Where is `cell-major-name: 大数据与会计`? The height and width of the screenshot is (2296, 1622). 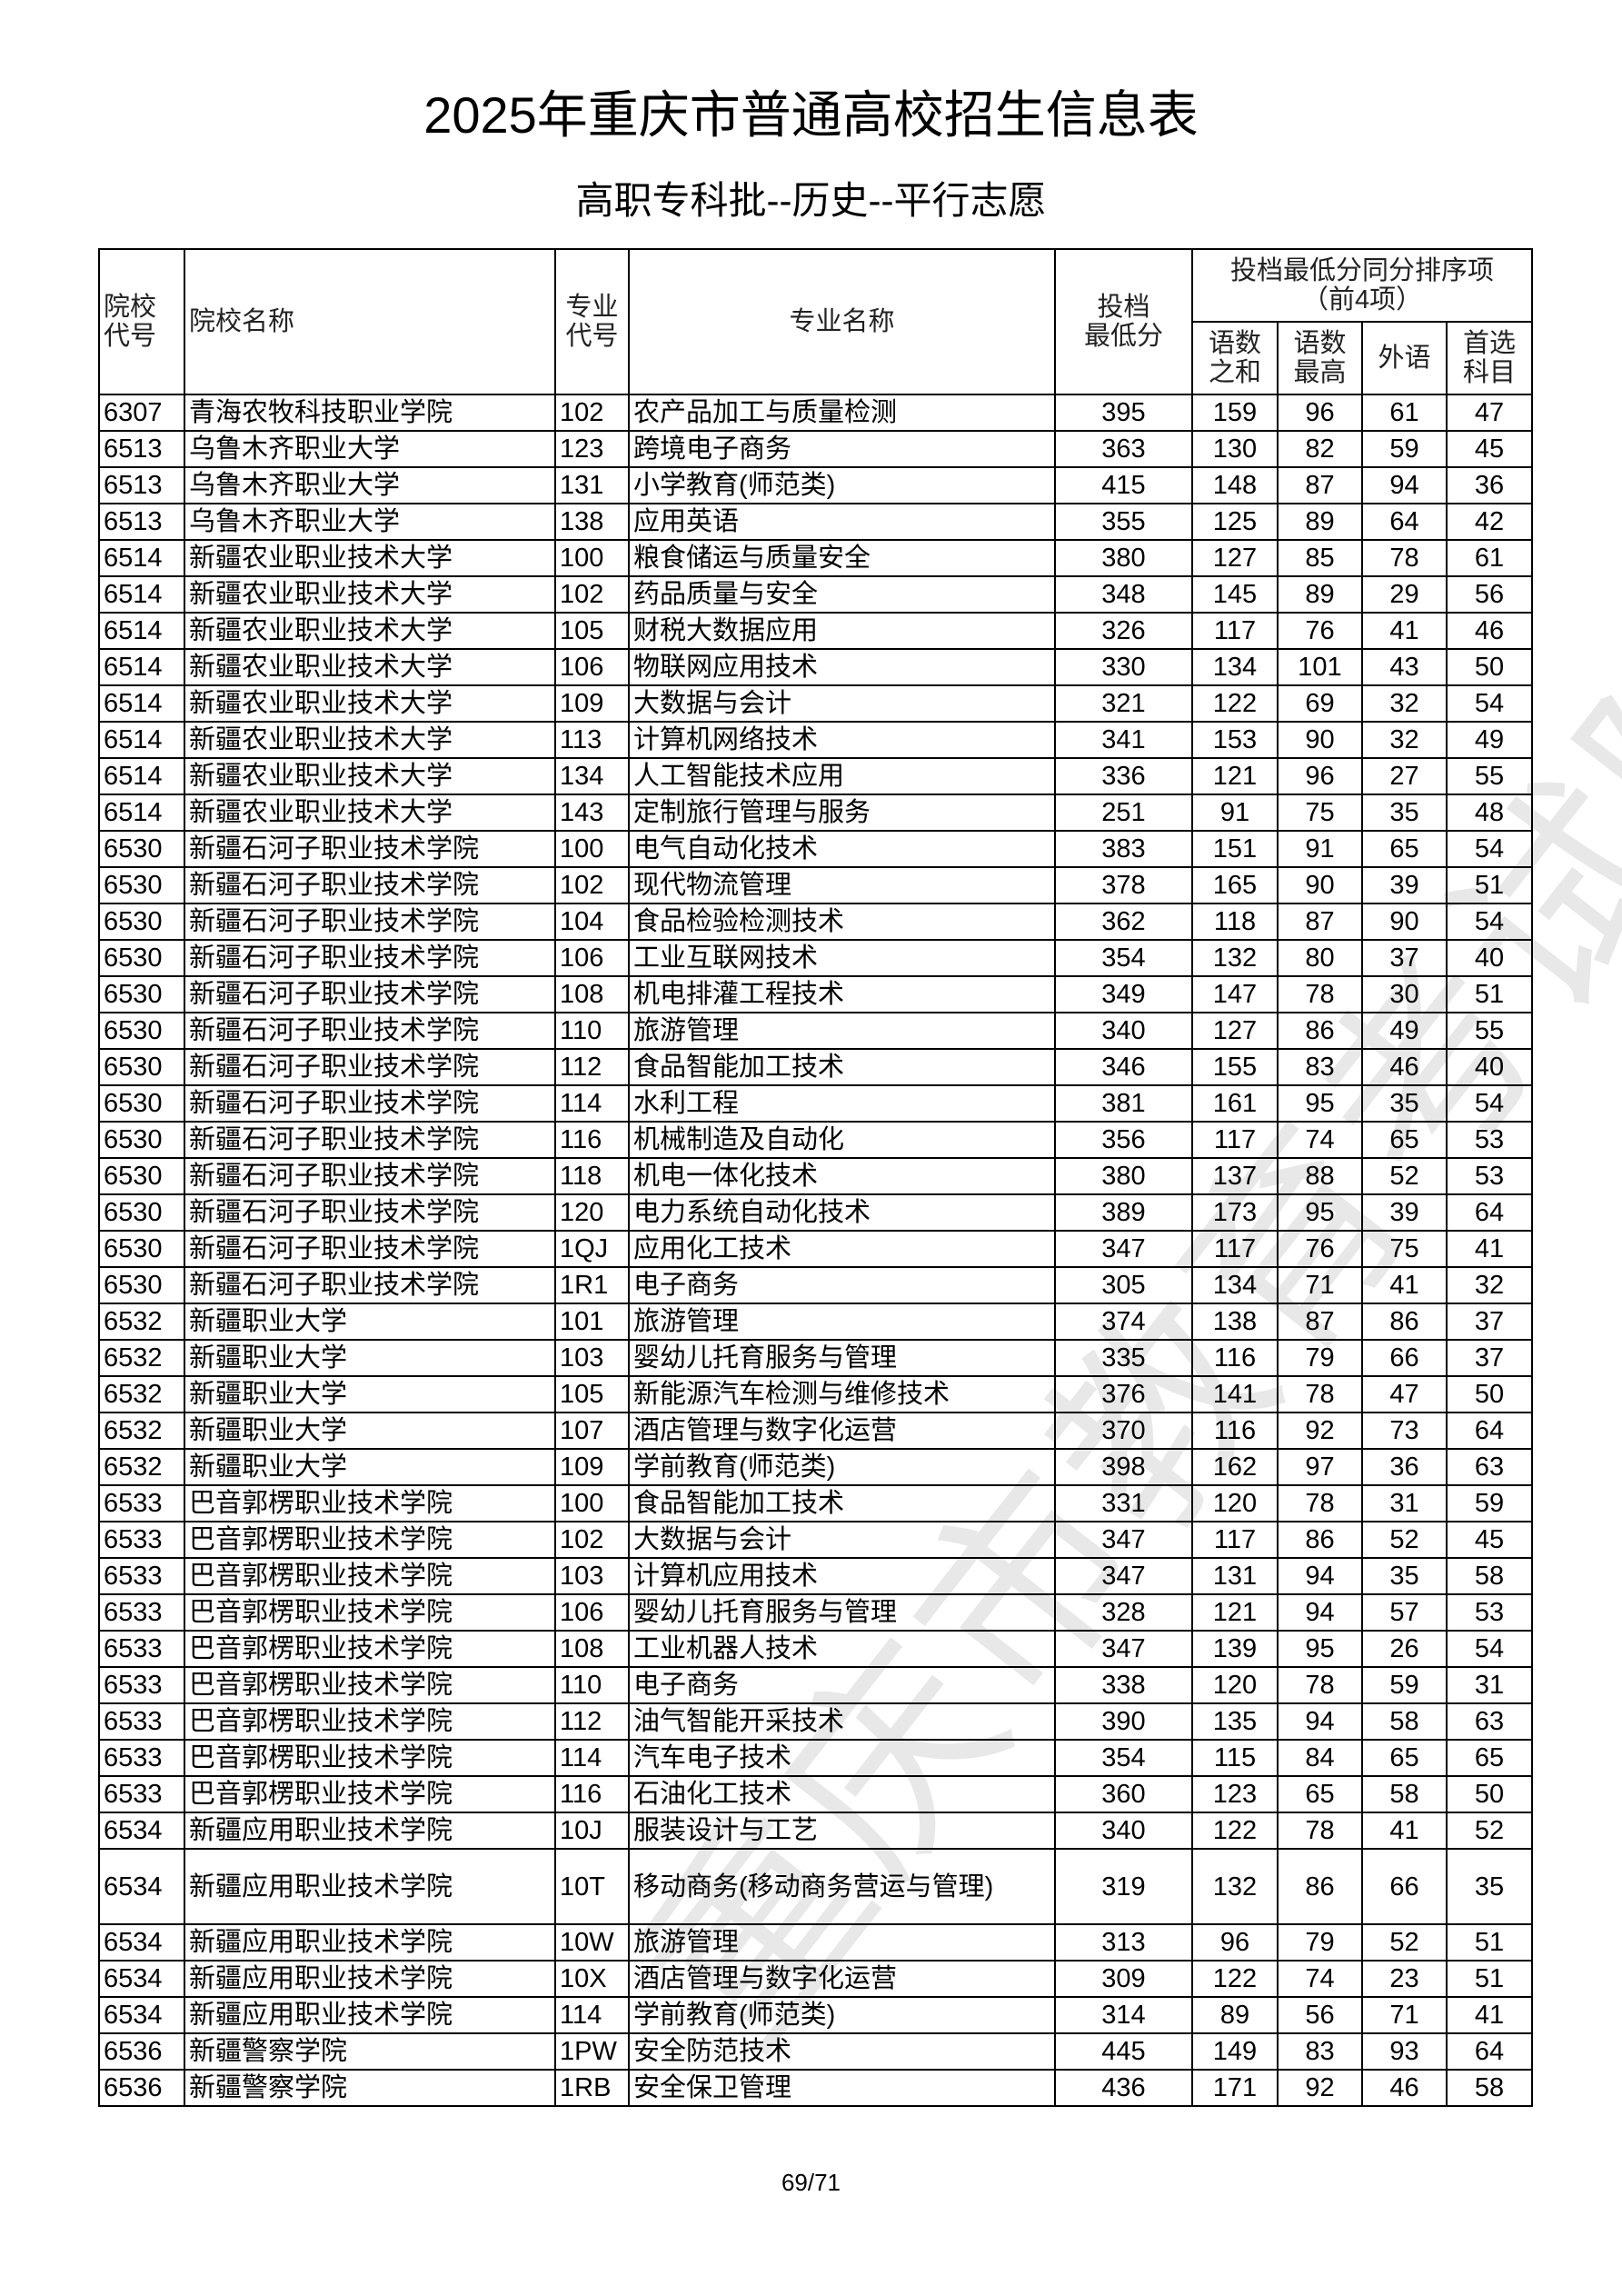 cell-major-name: 大数据与会计 is located at coordinates (842, 1540).